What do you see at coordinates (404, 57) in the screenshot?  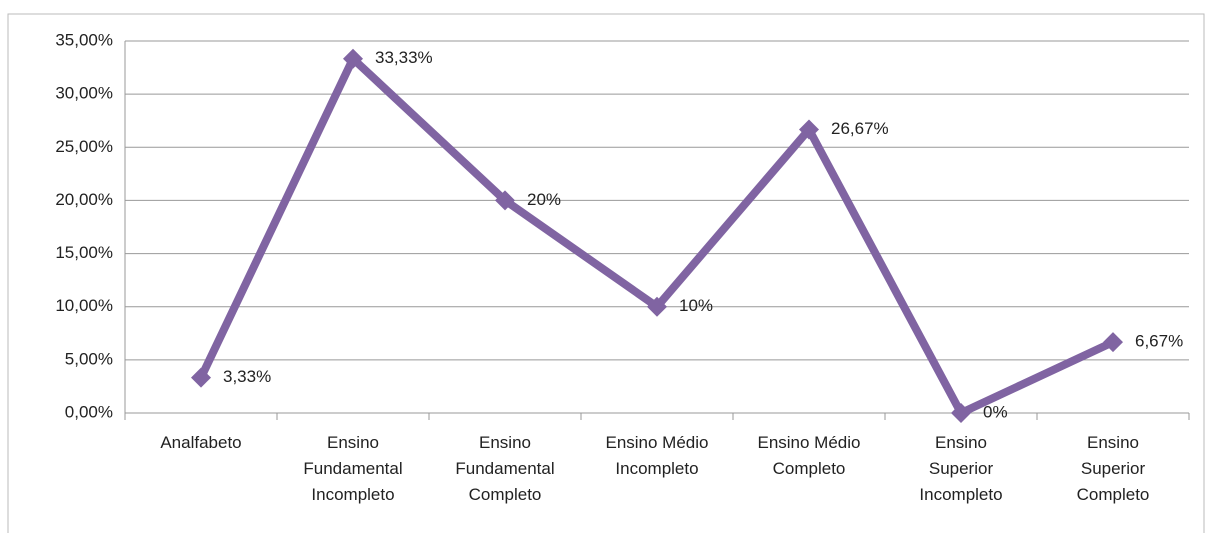 I see `data-label: 33,33%` at bounding box center [404, 57].